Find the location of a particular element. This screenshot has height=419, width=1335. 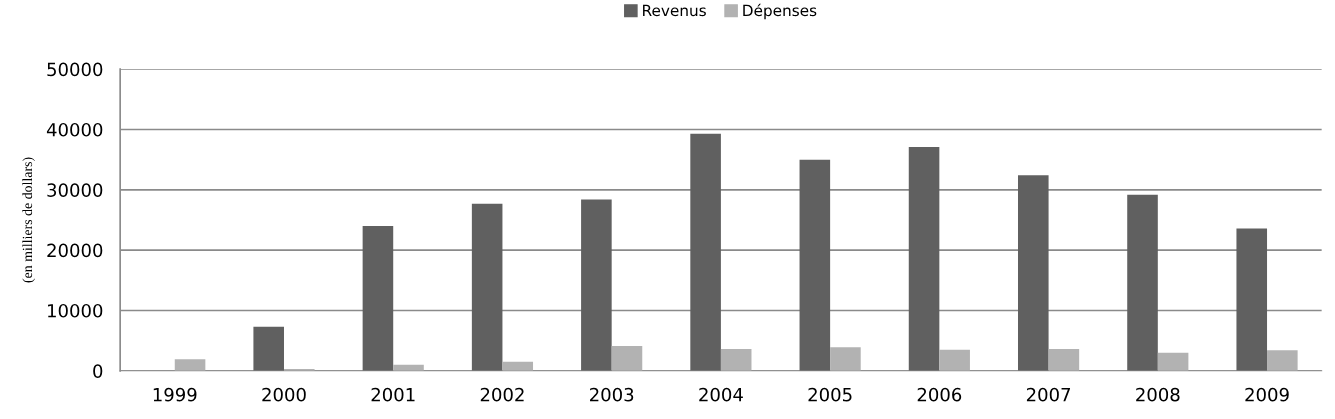

x-tick-label: 2006 is located at coordinates (939, 394).